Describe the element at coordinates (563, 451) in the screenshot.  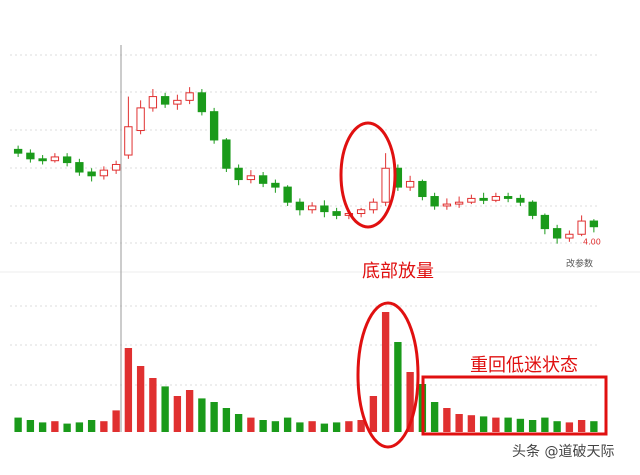
I see `watermark: 头条 @道破天际` at that location.